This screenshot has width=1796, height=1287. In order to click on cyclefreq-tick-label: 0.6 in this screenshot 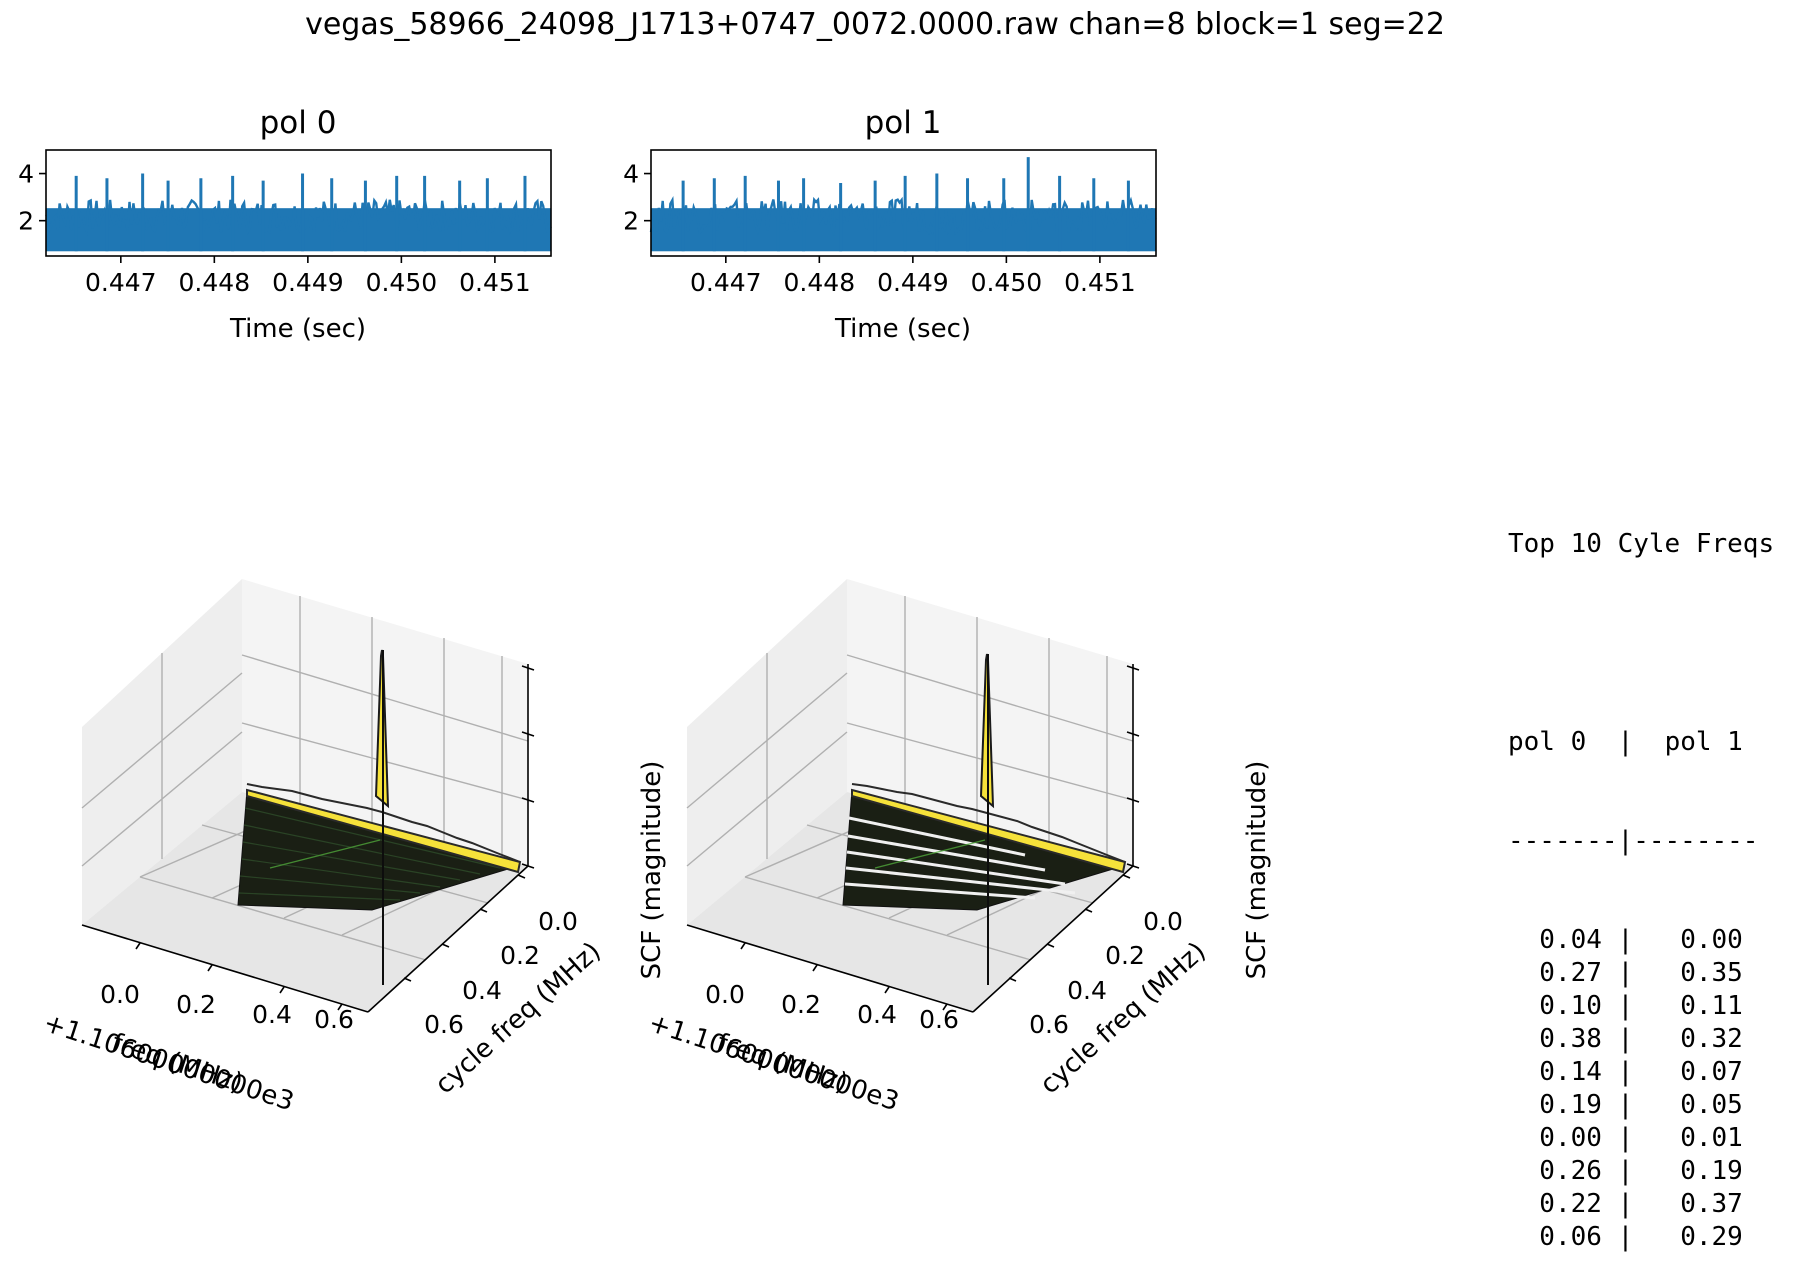, I will do `click(1049, 1024)`.